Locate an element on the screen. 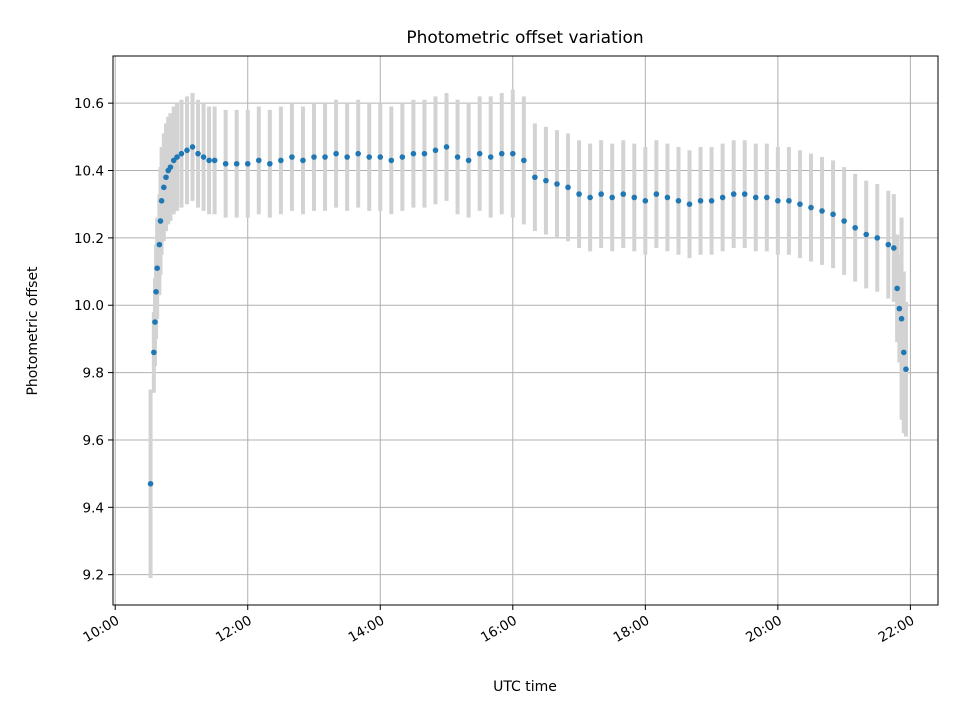 This screenshot has height=720, width=960. chart-title: Photometric offset variation is located at coordinates (524, 38).